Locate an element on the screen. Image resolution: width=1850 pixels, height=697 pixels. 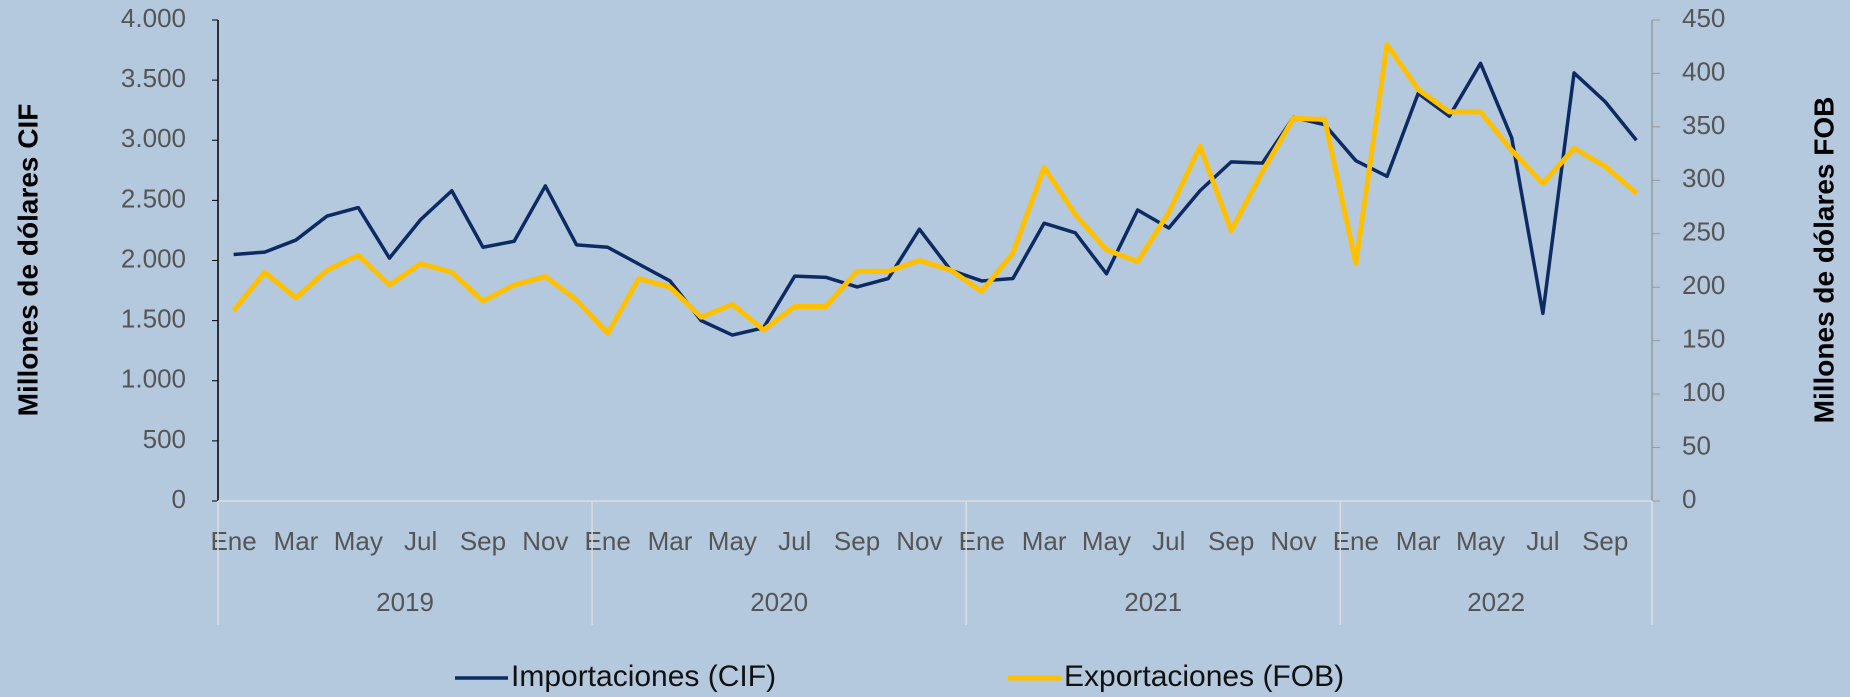
y-tick-label: 4.000 is located at coordinates (153, 18).